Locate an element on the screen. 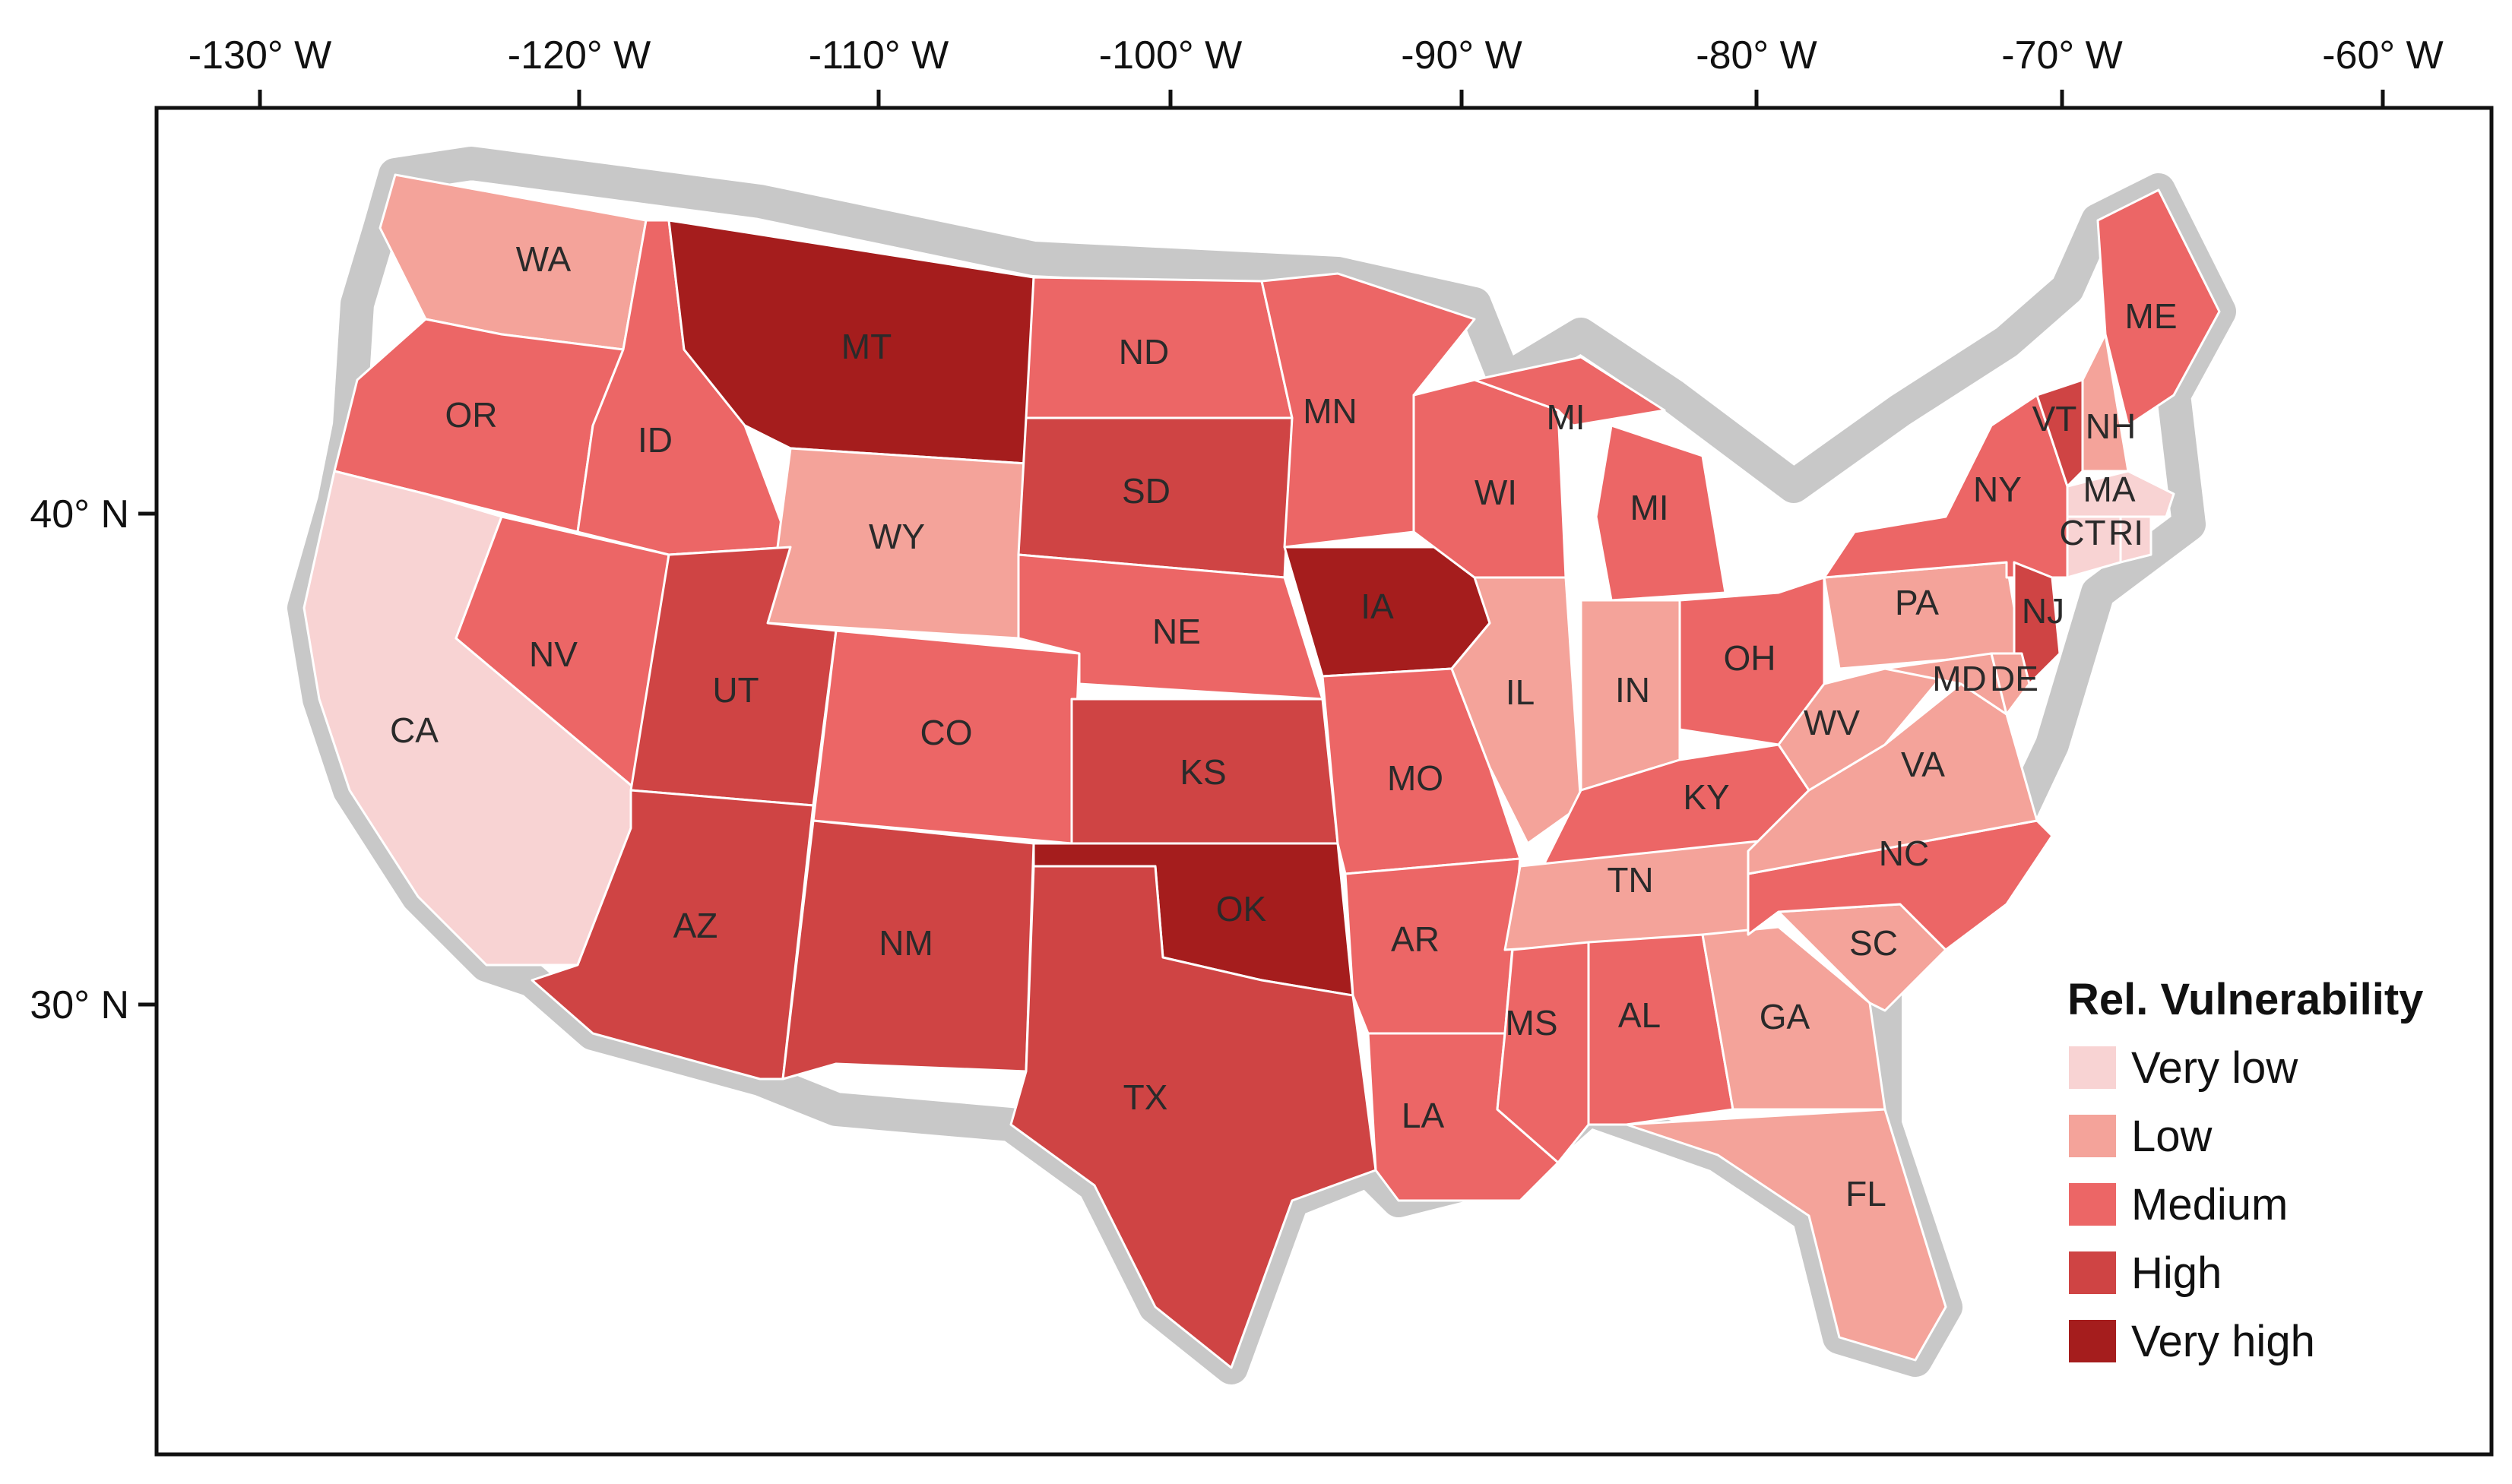 This screenshot has height=1484, width=2512. state-mi-lower is located at coordinates (1661, 513).